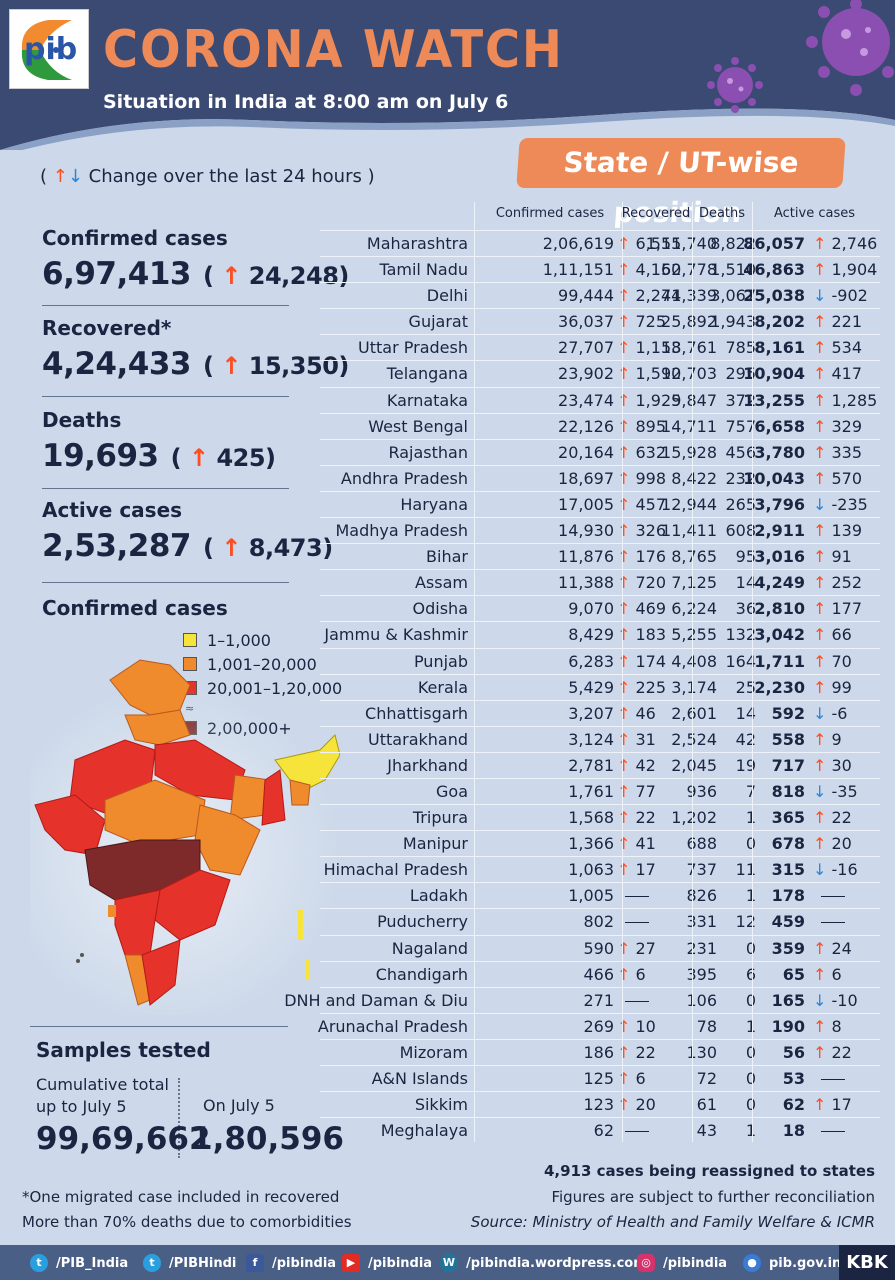 This screenshot has height=1280, width=895. Describe the element at coordinates (841, 765) in the screenshot. I see `change-value: 30` at that location.